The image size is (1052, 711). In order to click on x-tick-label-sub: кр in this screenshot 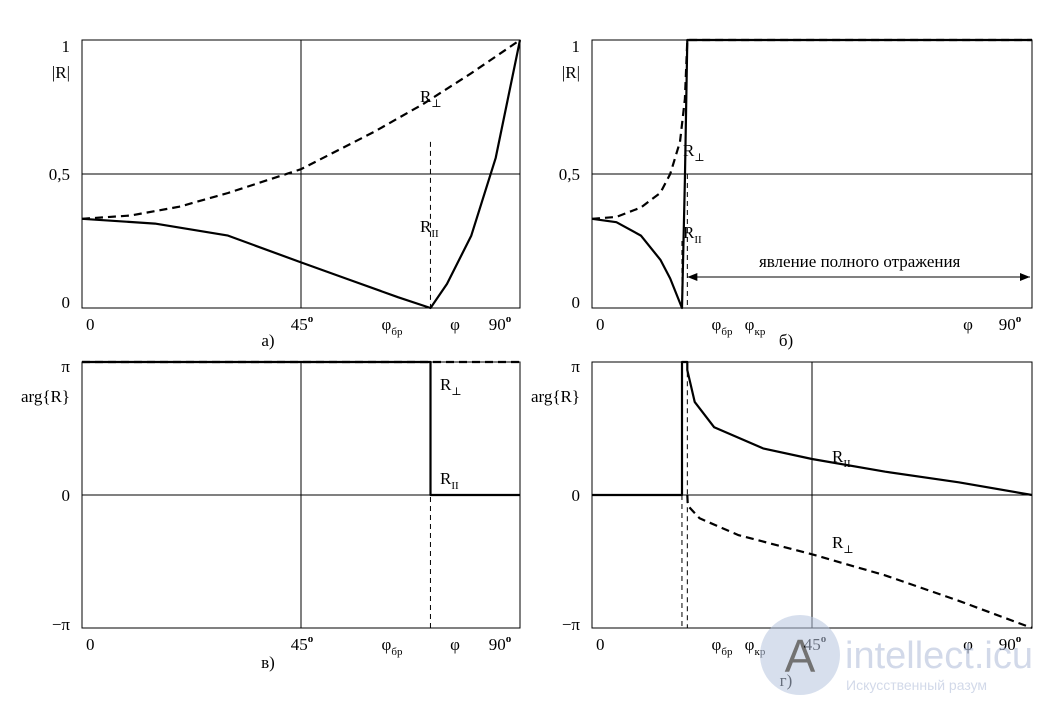, I will do `click(759, 332)`.